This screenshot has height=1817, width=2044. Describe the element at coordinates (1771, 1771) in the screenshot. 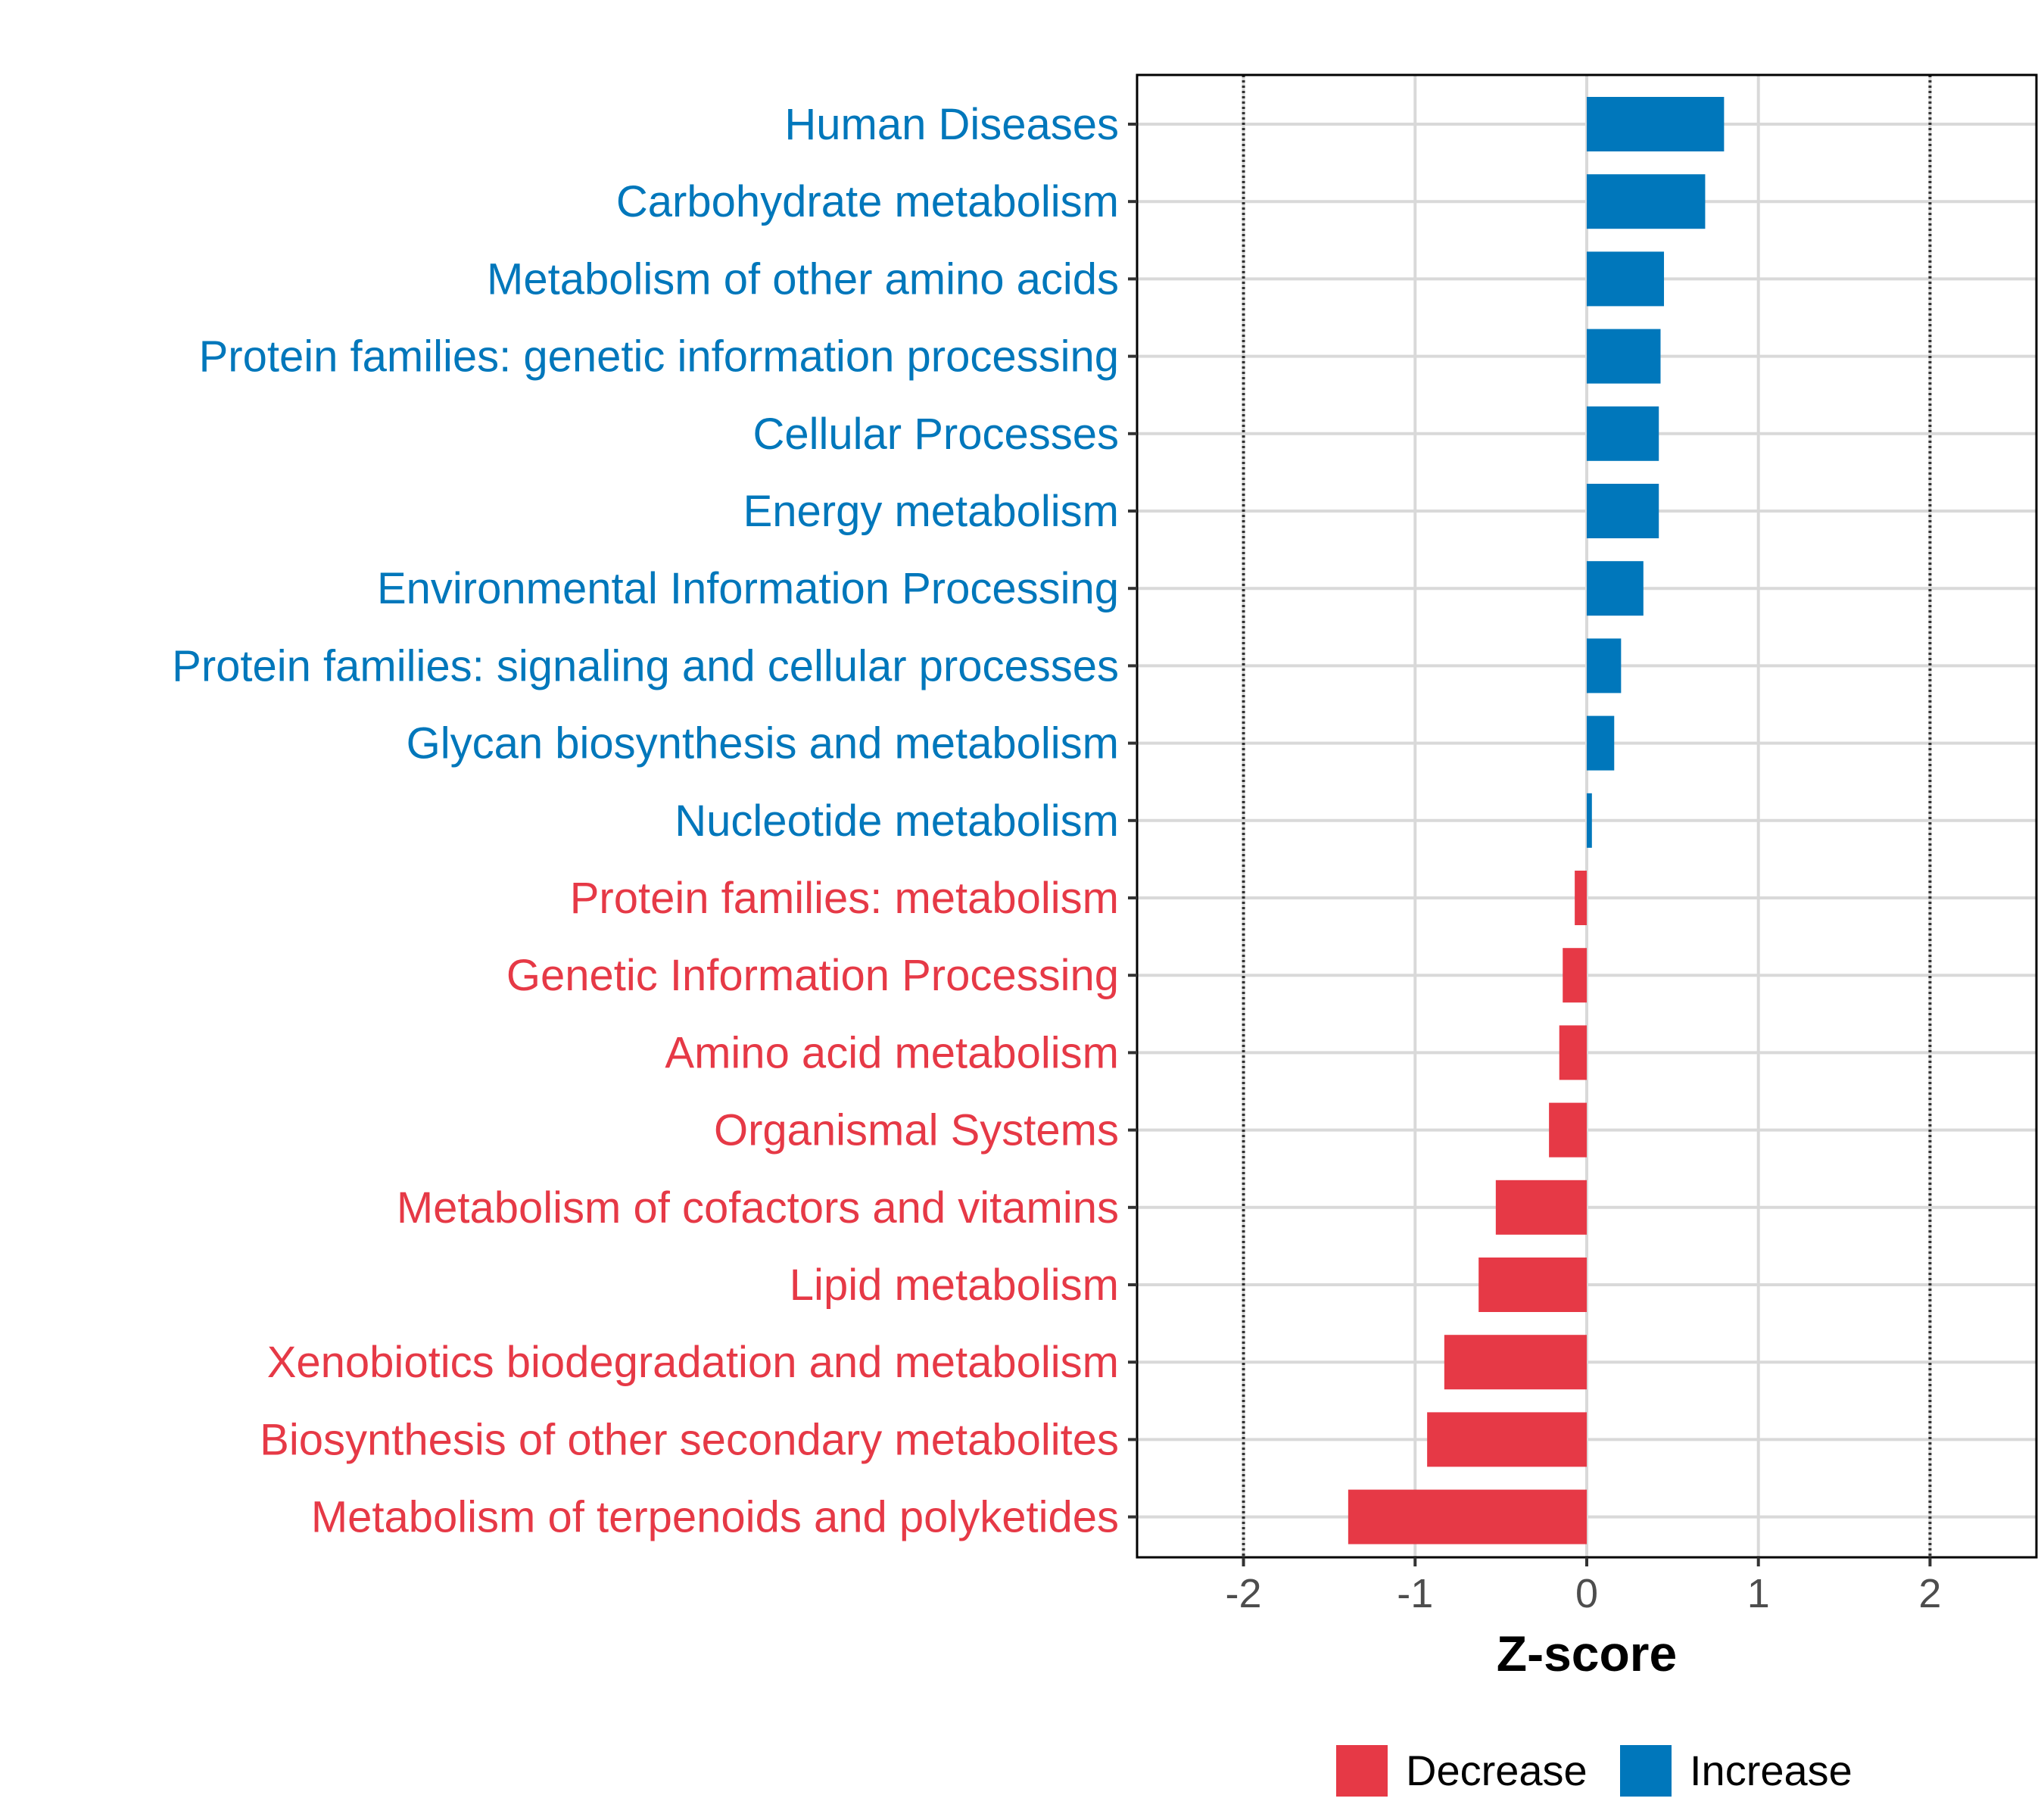

I see `legend-label: Increase` at that location.